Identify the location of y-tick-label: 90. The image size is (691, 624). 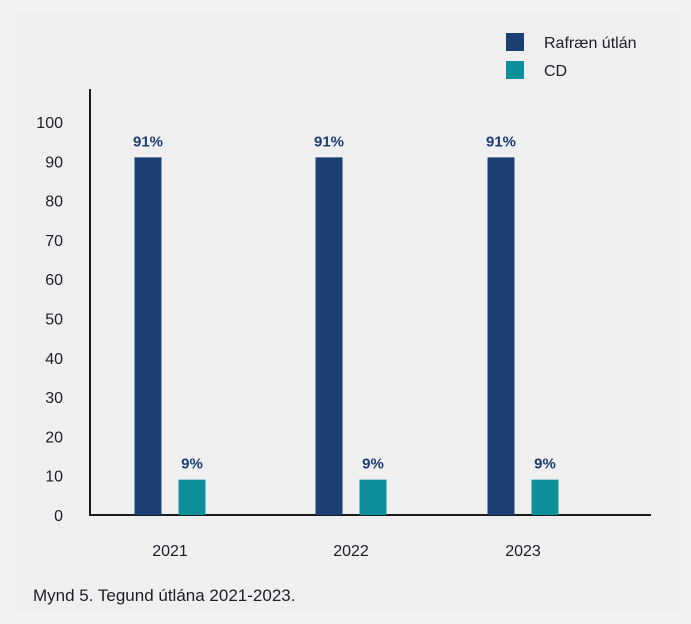
(54, 162).